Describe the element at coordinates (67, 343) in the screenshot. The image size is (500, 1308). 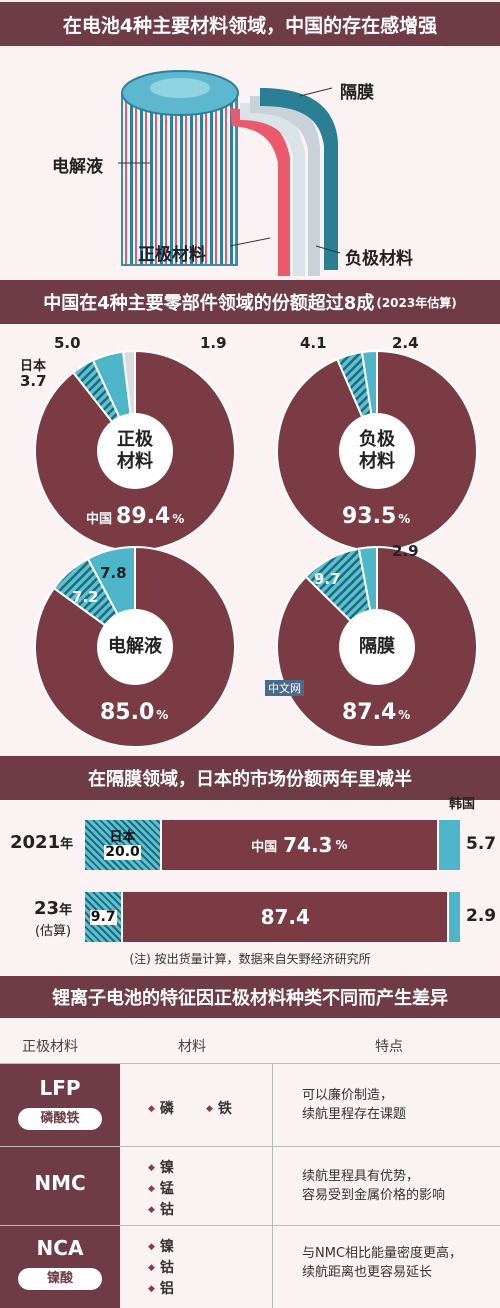
I see `donut-cathode-v2: 5.0` at that location.